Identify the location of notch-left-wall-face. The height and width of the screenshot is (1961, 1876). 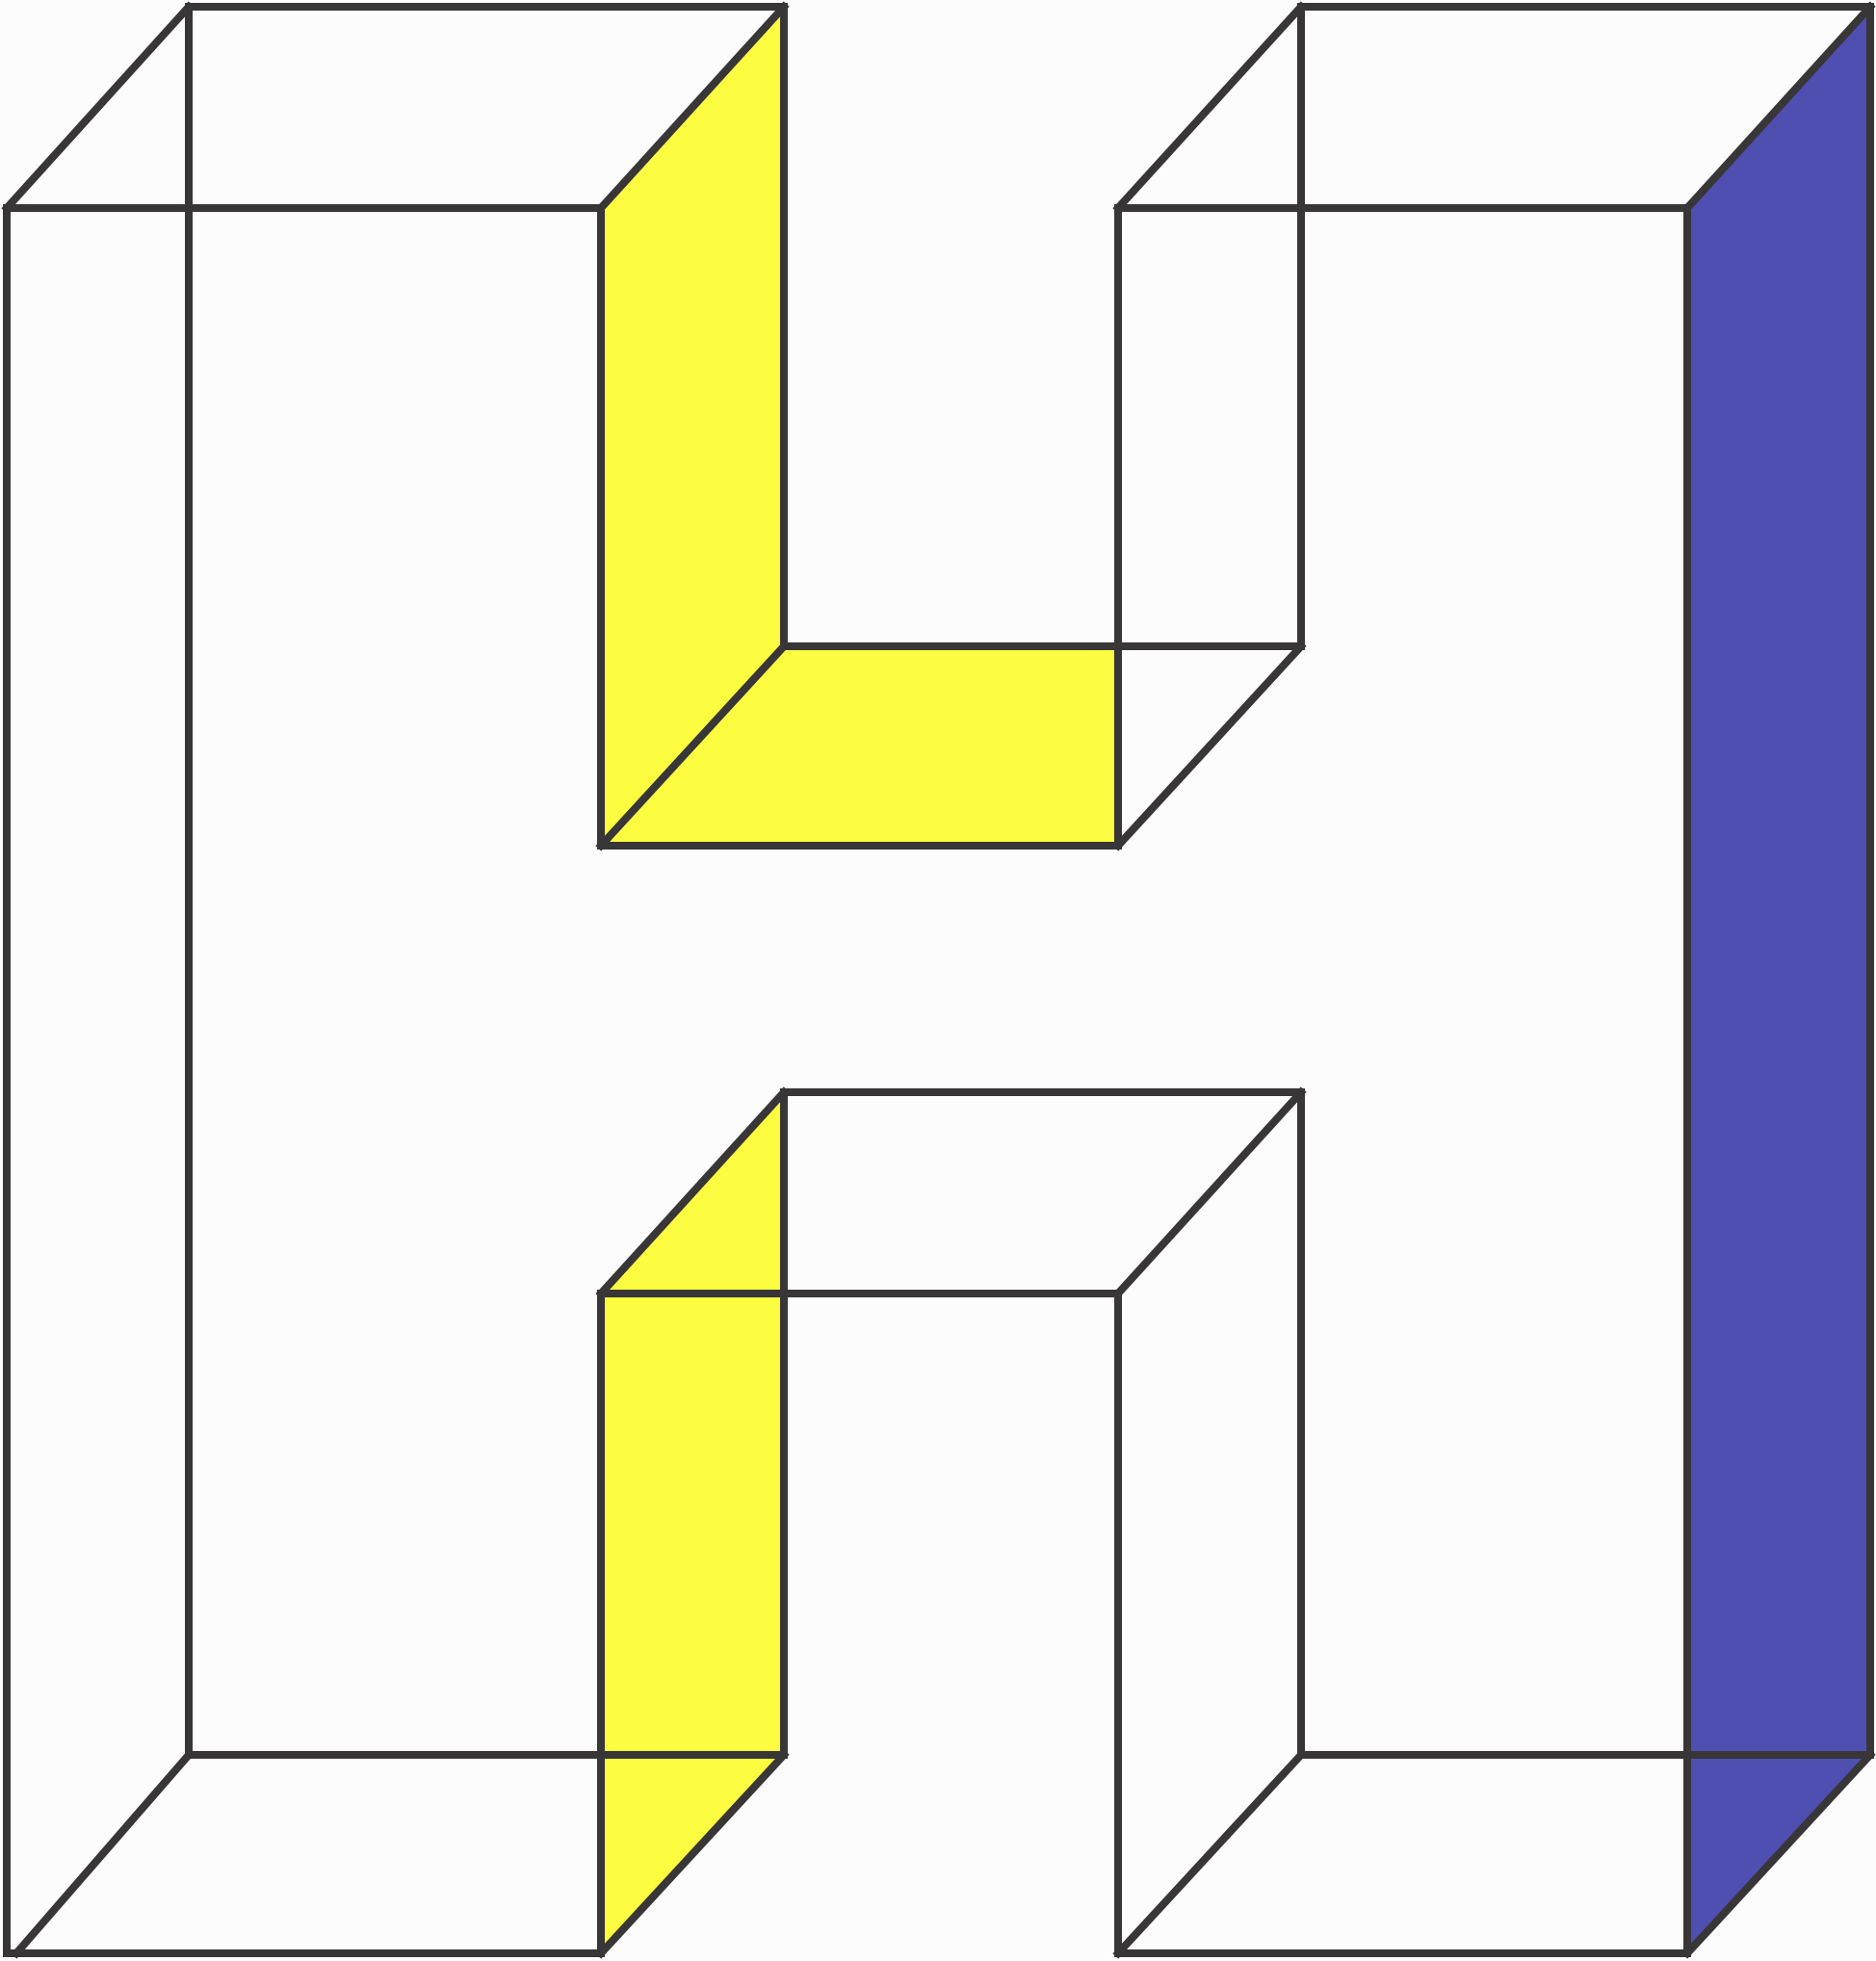
(693, 426).